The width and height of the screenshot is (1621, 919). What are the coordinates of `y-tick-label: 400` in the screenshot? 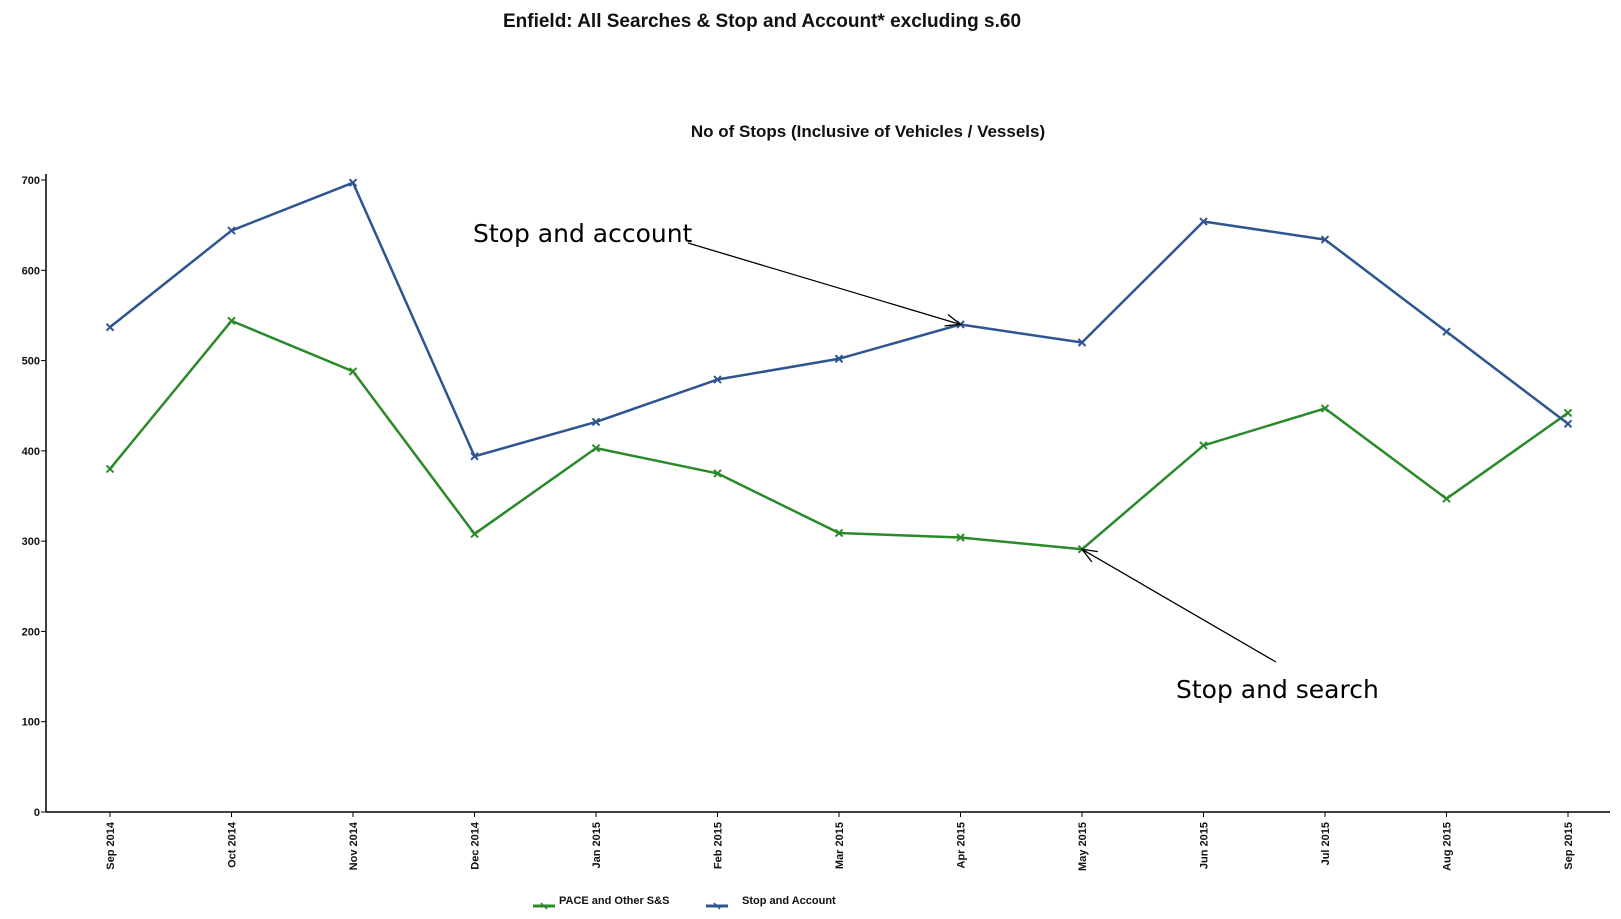 It's located at (31, 452).